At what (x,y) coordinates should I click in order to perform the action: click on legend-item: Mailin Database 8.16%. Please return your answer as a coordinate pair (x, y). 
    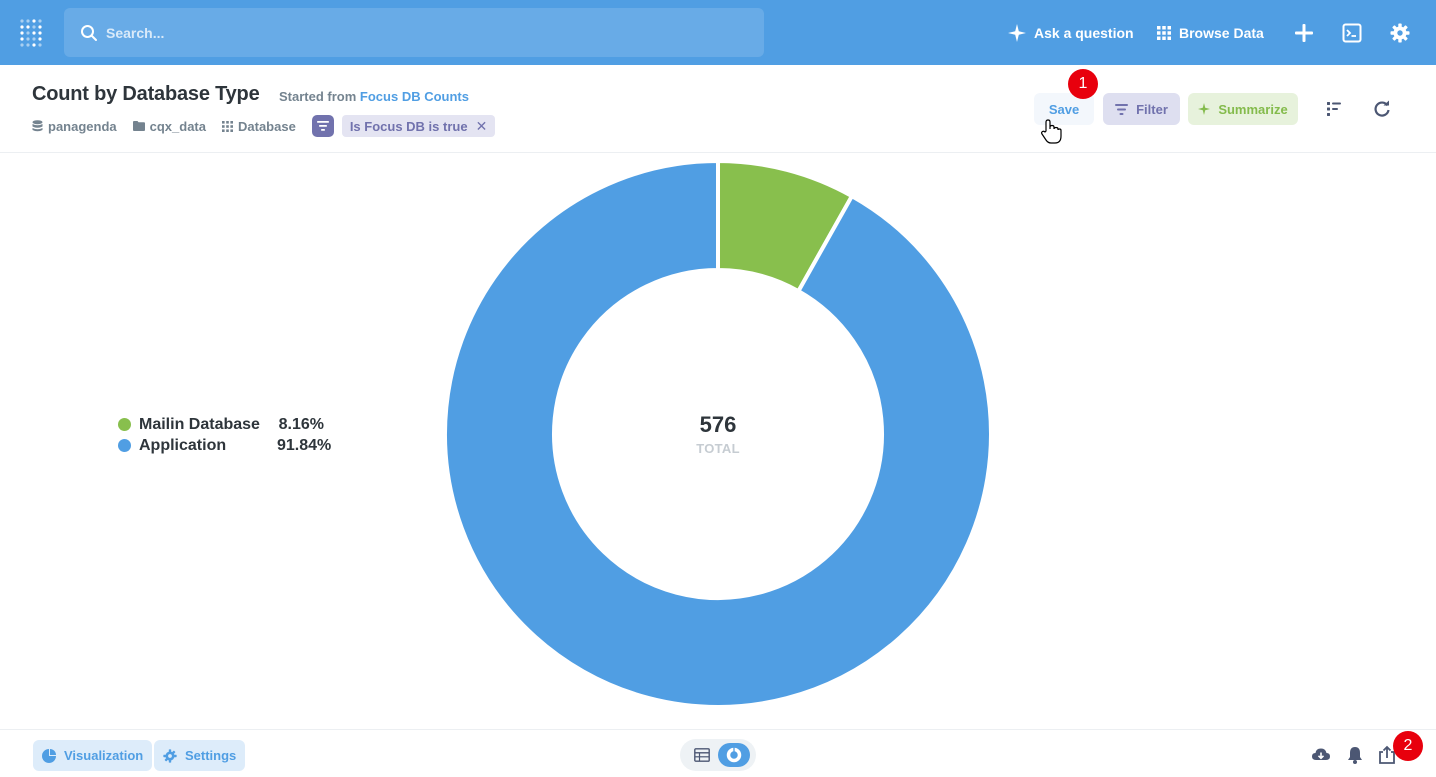
    Looking at the image, I should click on (221, 424).